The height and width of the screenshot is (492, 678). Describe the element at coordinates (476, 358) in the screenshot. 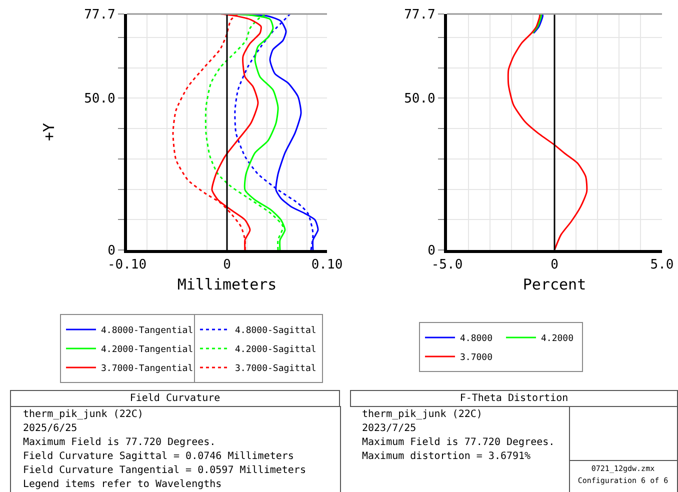

I see `legend-label: 3.7000` at that location.